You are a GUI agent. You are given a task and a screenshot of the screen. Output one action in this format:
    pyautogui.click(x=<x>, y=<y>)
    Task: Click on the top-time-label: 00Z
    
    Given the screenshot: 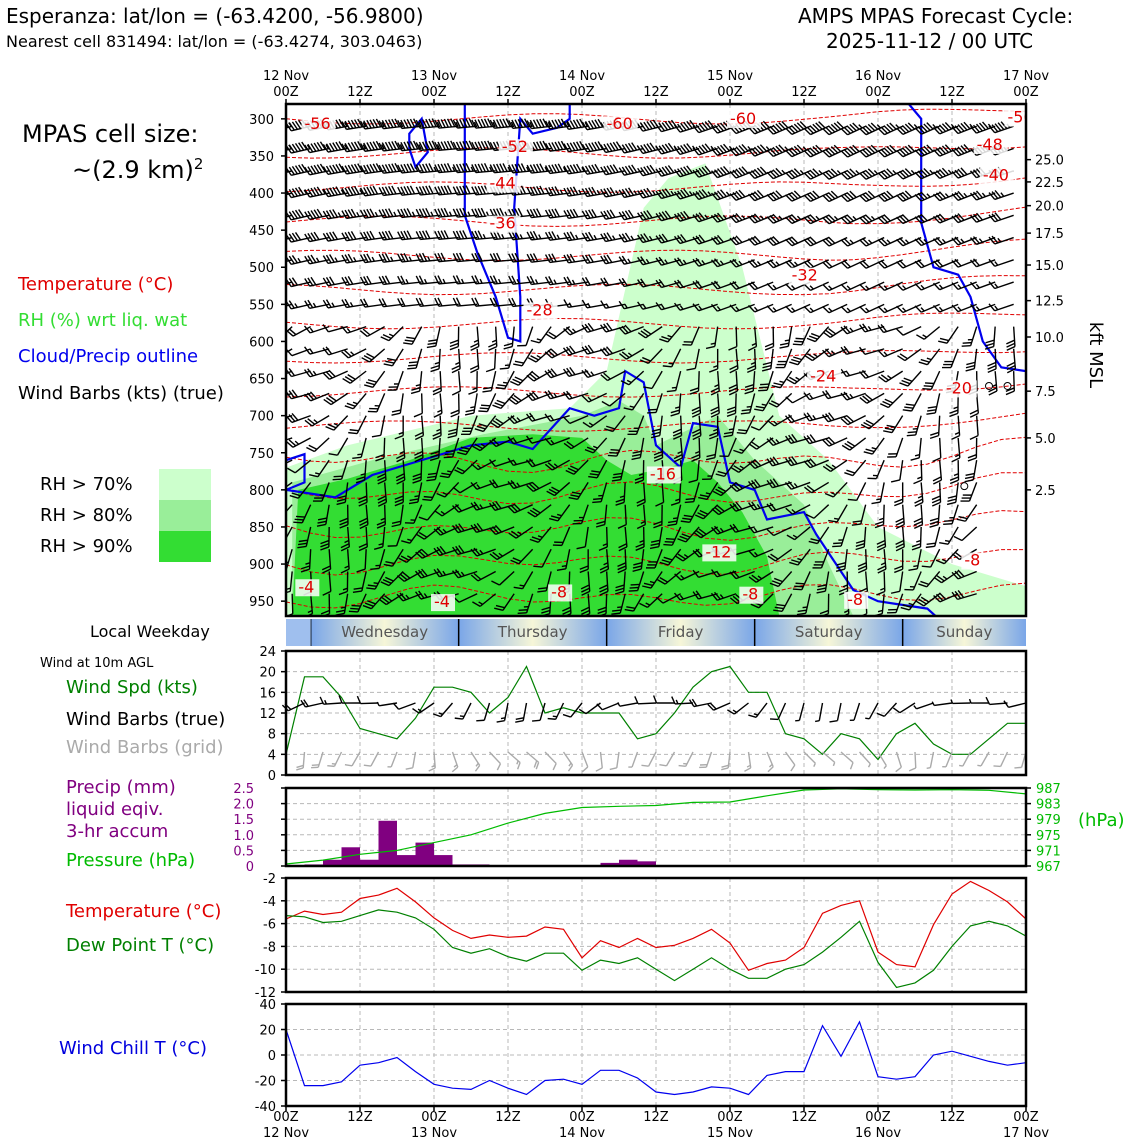 What is the action you would take?
    pyautogui.click(x=434, y=92)
    